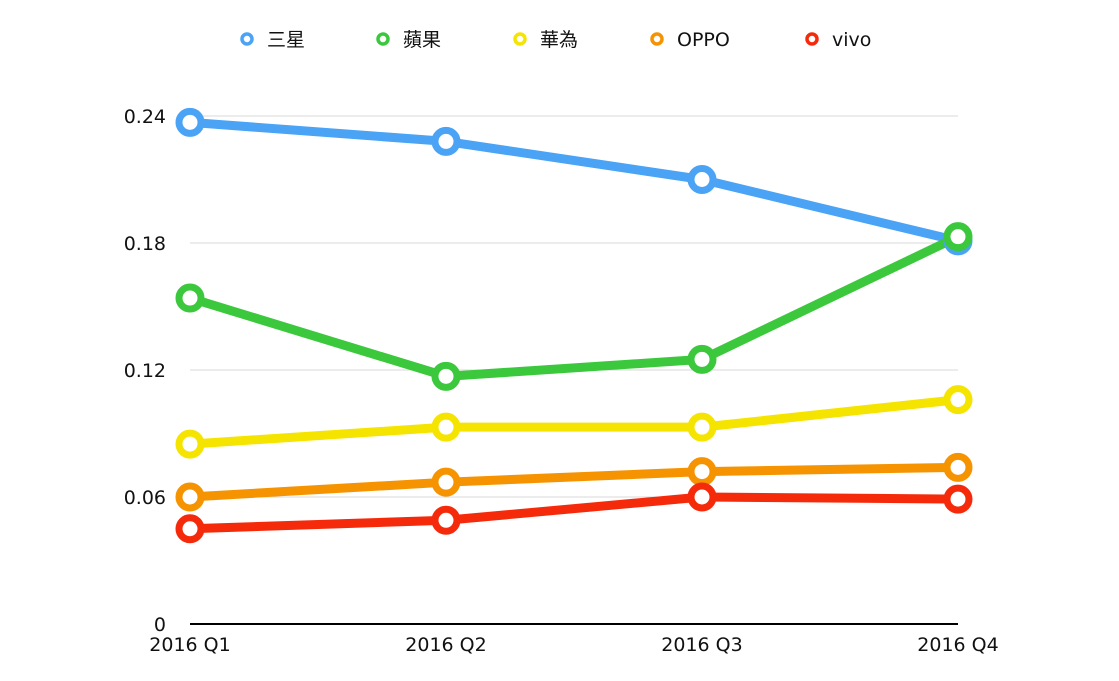 The width and height of the screenshot is (1119, 681). Describe the element at coordinates (445, 645) in the screenshot. I see `x-tick-label: 2016 Q2` at that location.